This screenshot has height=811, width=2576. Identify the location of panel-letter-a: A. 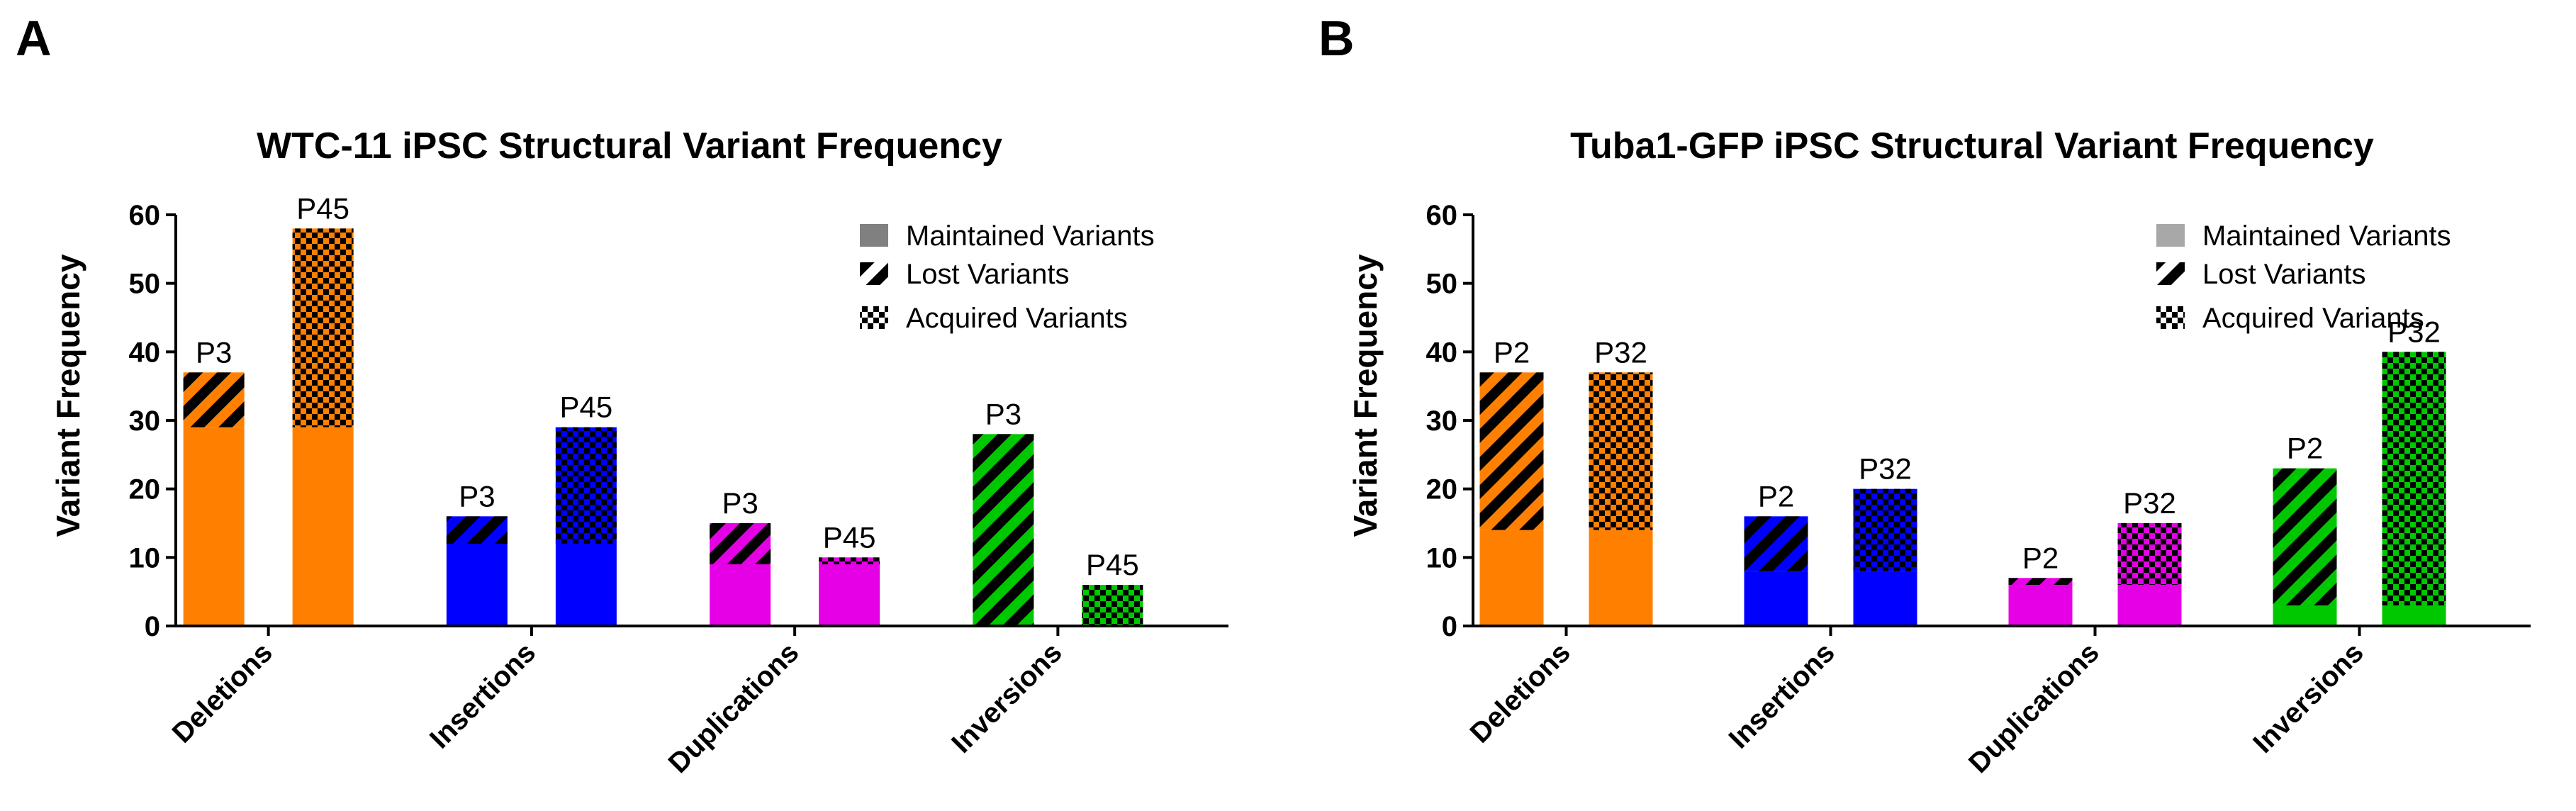
(34, 39).